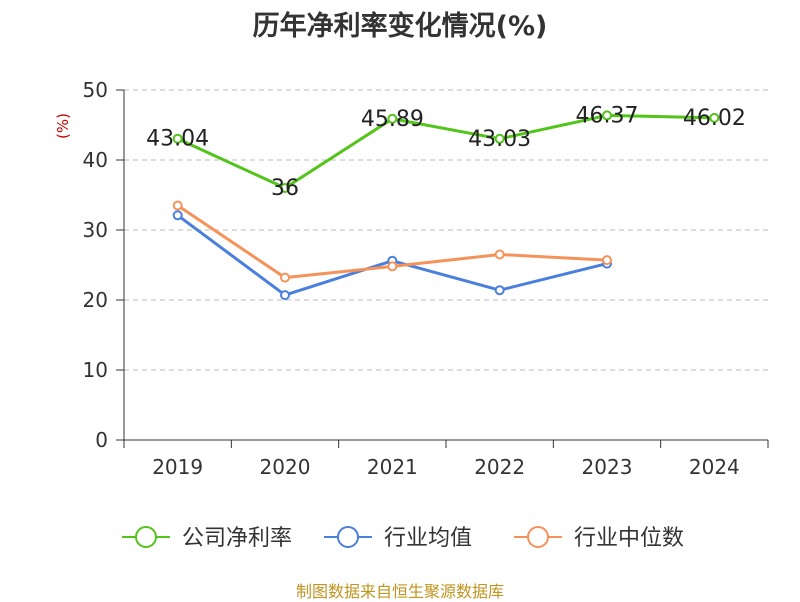 The width and height of the screenshot is (800, 602). What do you see at coordinates (399, 591) in the screenshot?
I see `data-source-note: 制图数据来自恒生聚源数据库` at bounding box center [399, 591].